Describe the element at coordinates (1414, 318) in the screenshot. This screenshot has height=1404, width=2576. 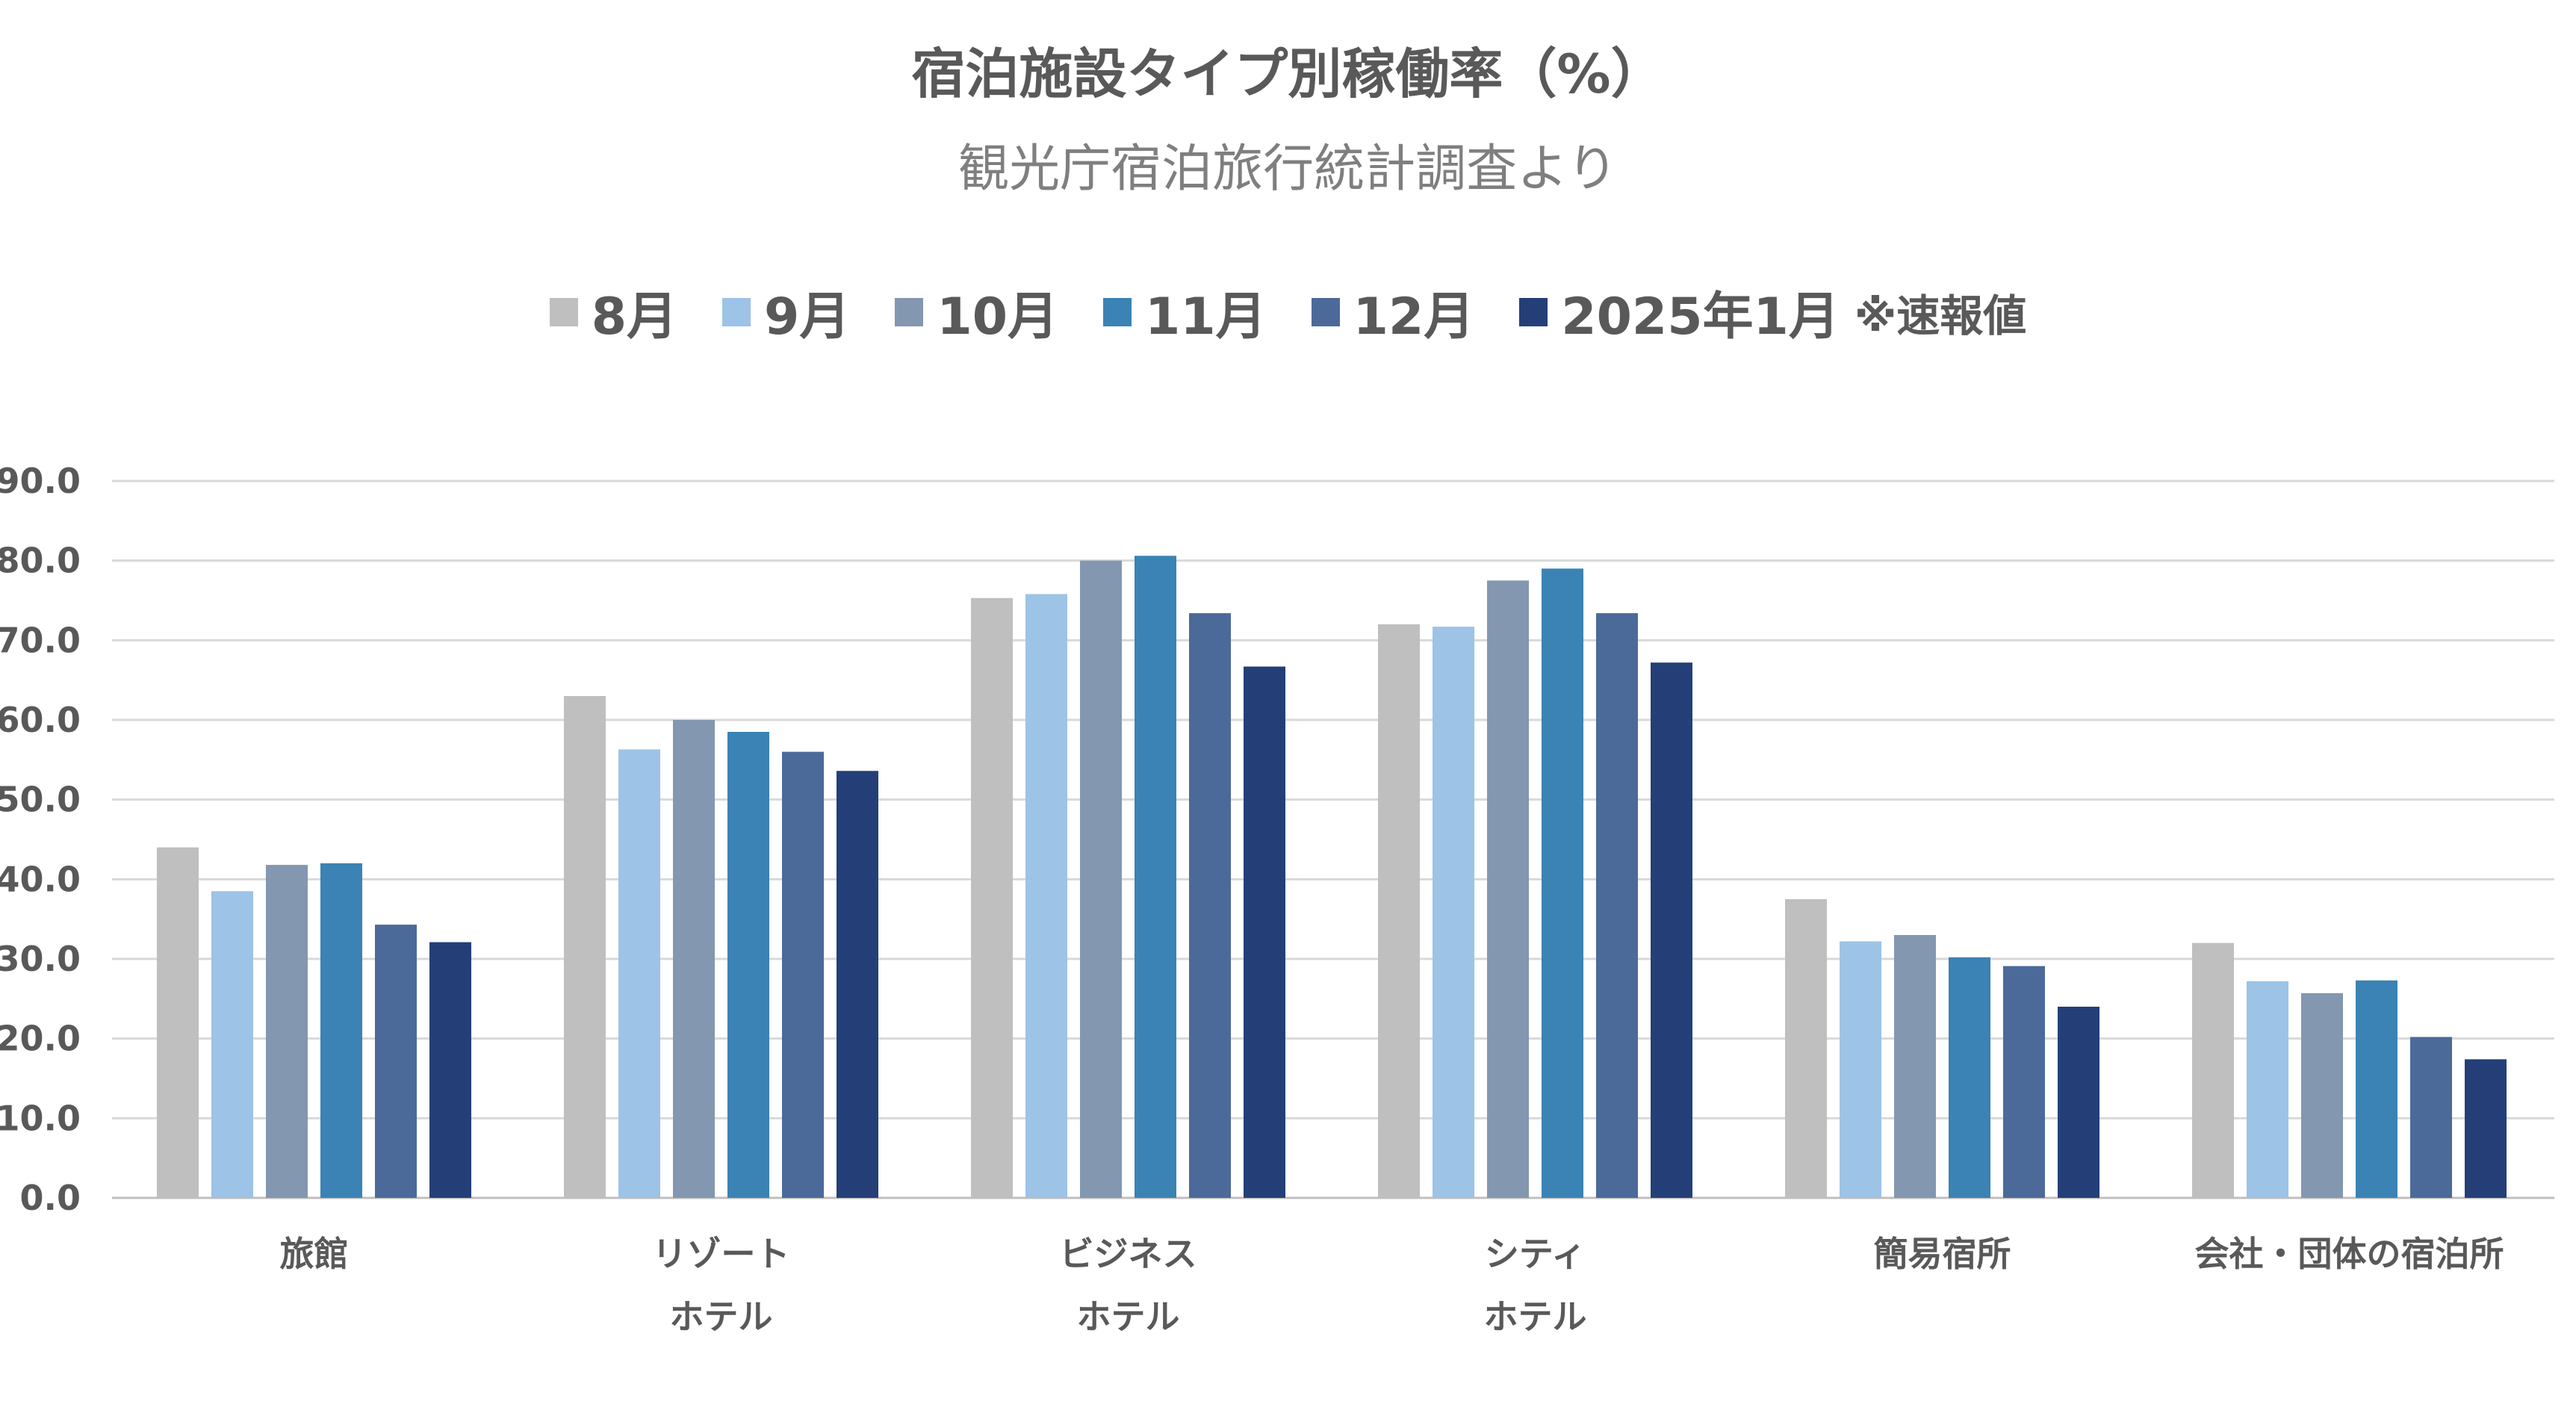
I see `legend-label: 12月` at that location.